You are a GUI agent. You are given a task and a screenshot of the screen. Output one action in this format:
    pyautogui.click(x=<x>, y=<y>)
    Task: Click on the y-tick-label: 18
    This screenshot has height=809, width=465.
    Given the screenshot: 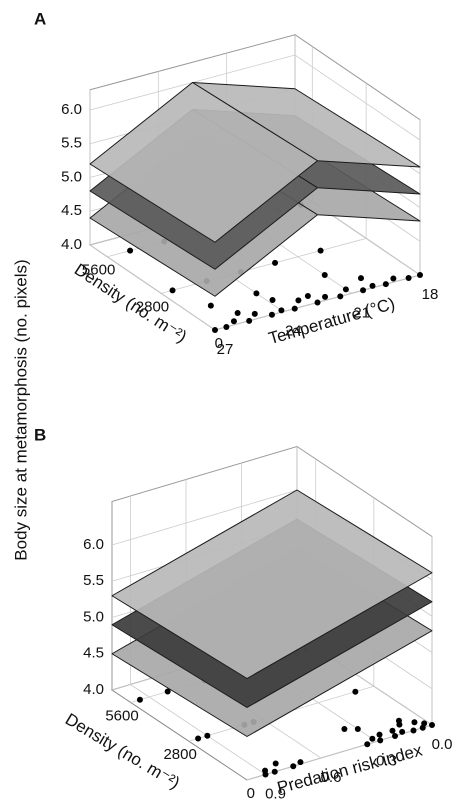 What is the action you would take?
    pyautogui.click(x=430, y=294)
    